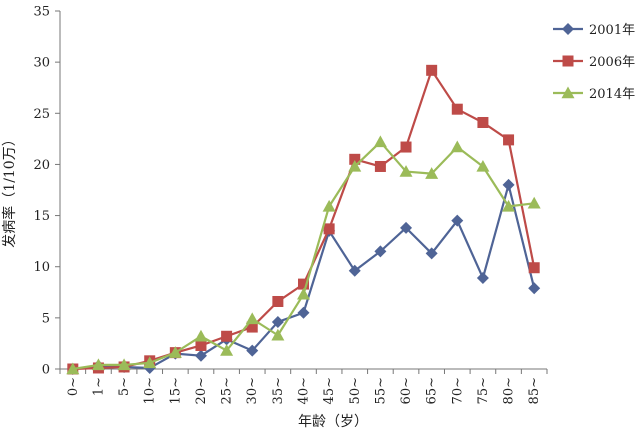 This screenshot has height=434, width=640. I want to click on y-tick-label: 15, so click(41, 216).